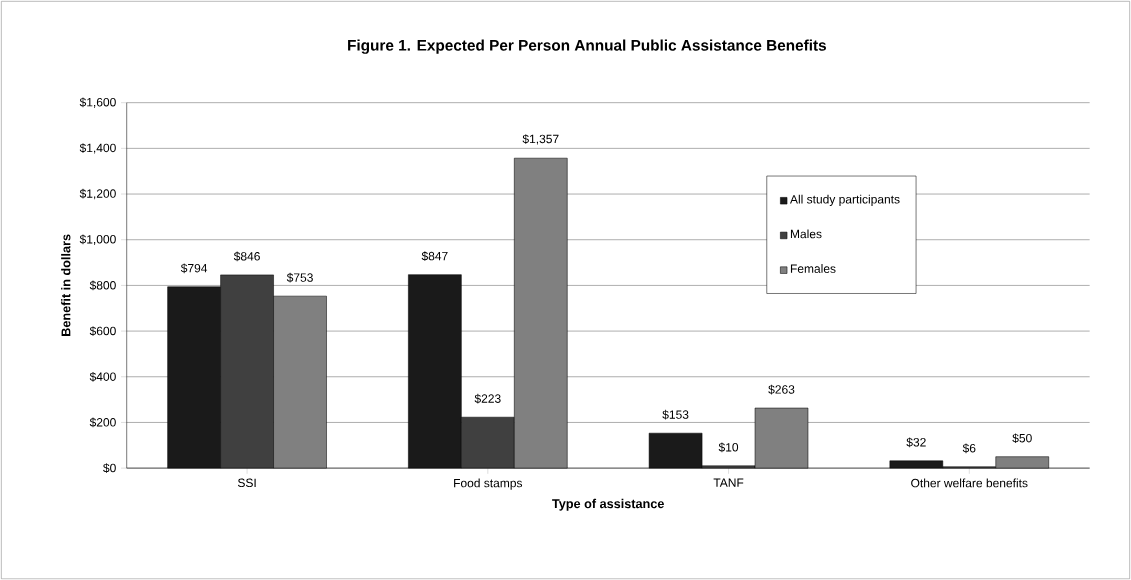 The image size is (1131, 580). What do you see at coordinates (97, 239) in the screenshot?
I see `y-tick-label: $1,000` at bounding box center [97, 239].